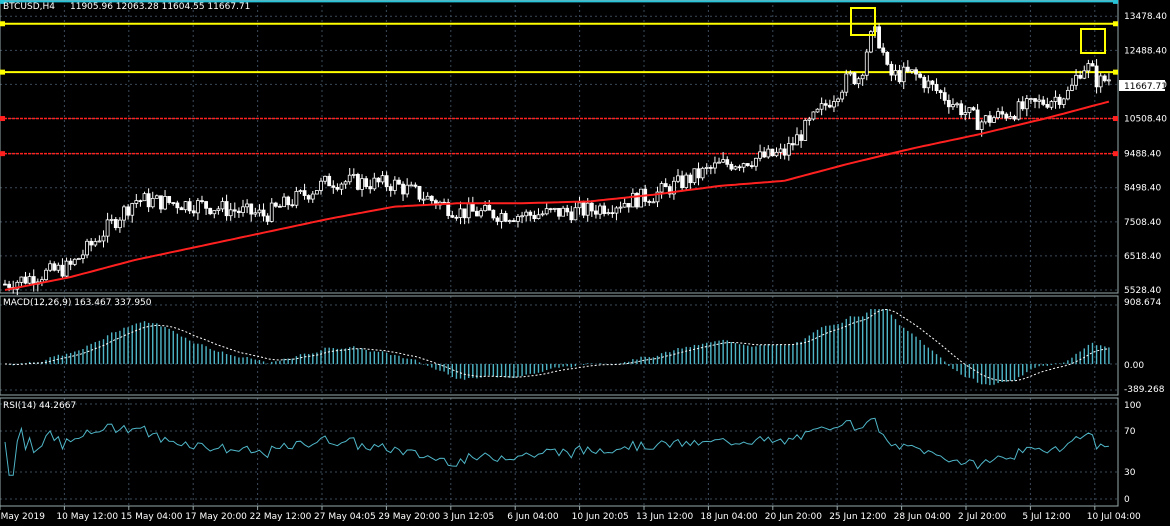  I want to click on x-tick-label: 7 May 2019, so click(22, 517).